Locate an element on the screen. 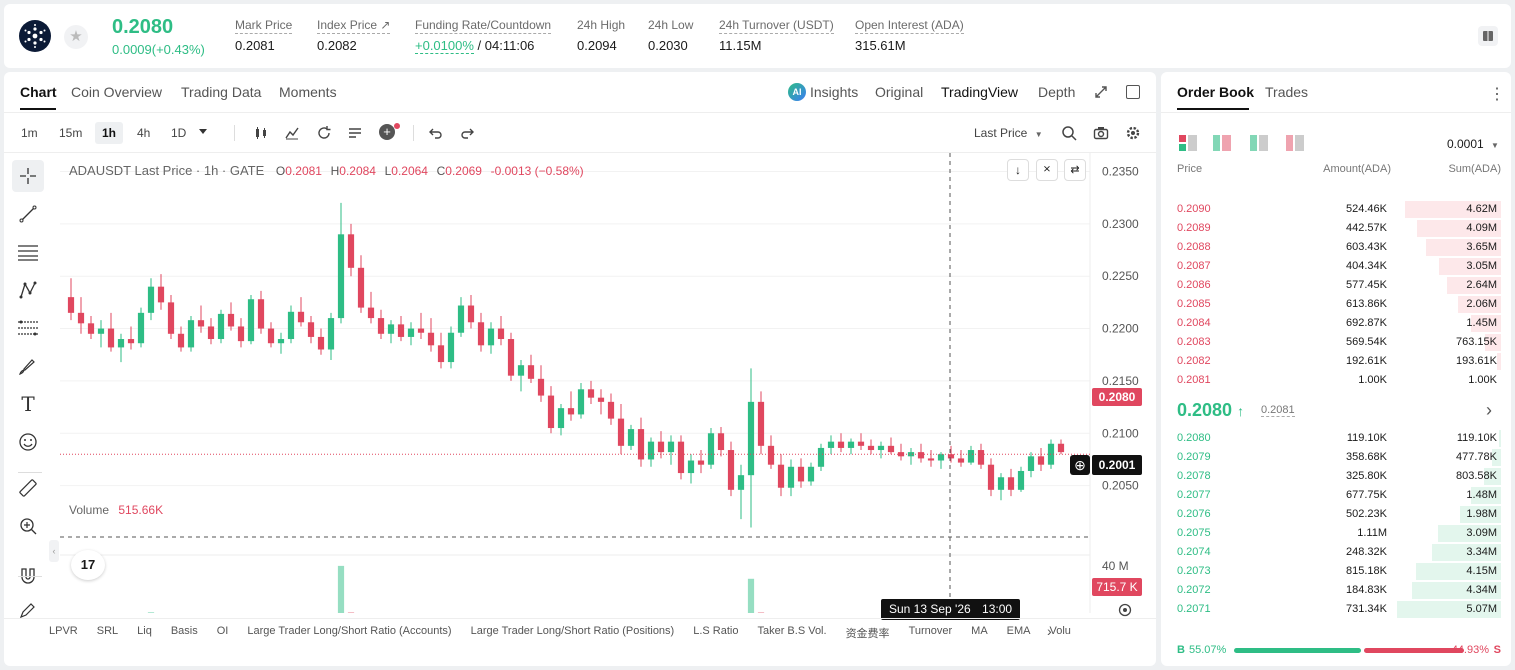 This screenshot has height=670, width=1515. more-menu-icon: ⋮ is located at coordinates (1497, 94).